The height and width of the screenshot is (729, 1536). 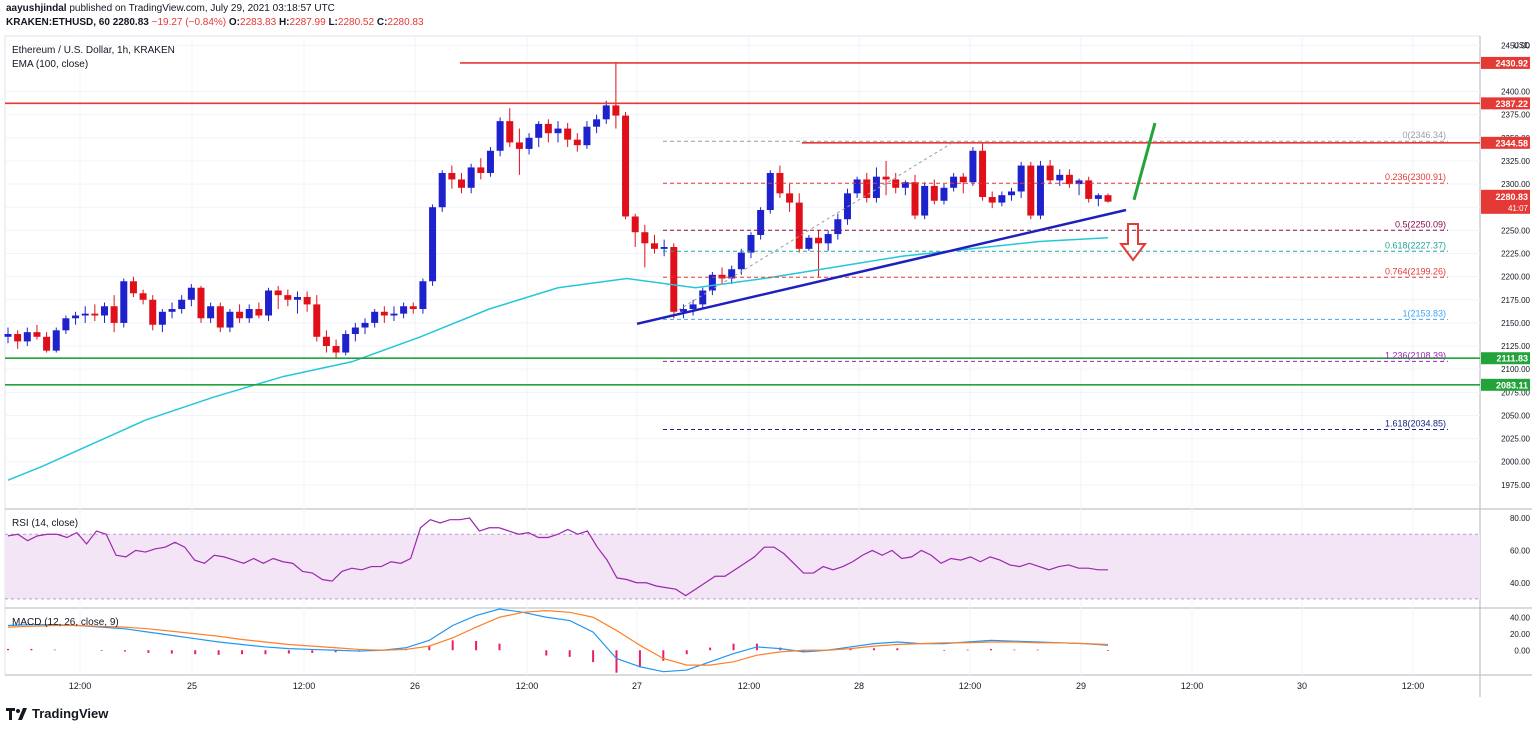 What do you see at coordinates (1520, 617) in the screenshot?
I see `macd-tick-label: 40.00` at bounding box center [1520, 617].